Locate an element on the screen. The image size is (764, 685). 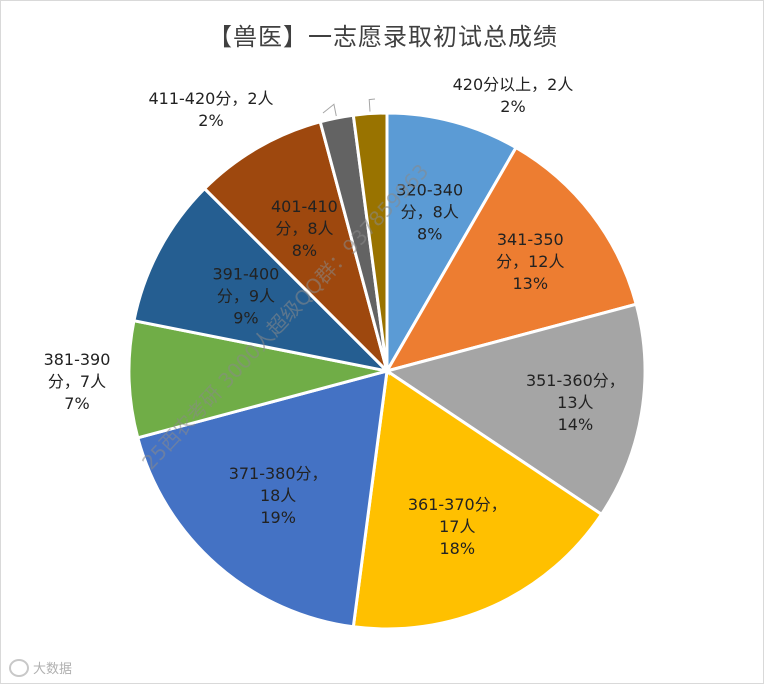
slice-label: 401-410 分，8人 8% is located at coordinates (304, 228).